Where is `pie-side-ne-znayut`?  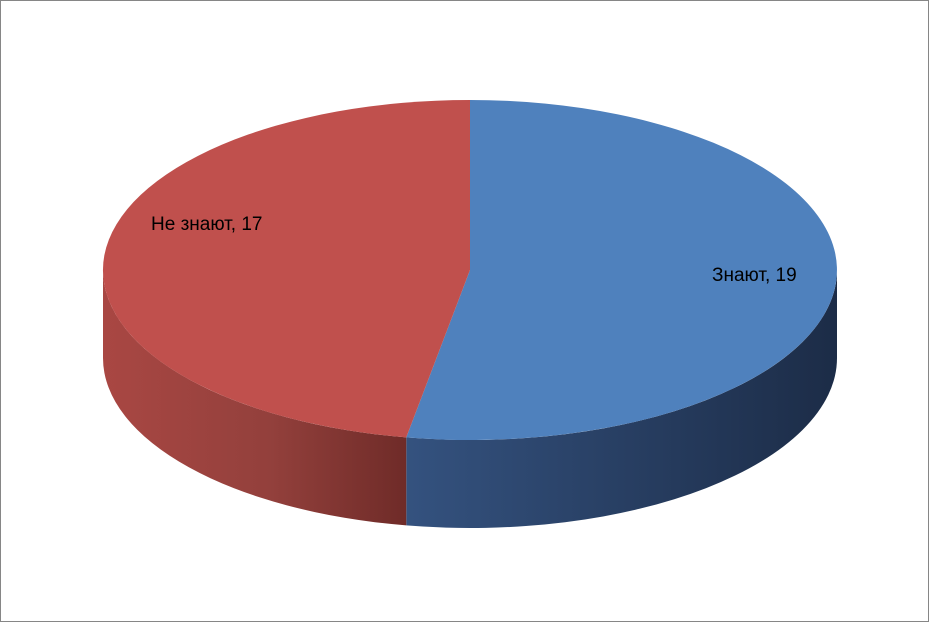 pie-side-ne-znayut is located at coordinates (254, 398).